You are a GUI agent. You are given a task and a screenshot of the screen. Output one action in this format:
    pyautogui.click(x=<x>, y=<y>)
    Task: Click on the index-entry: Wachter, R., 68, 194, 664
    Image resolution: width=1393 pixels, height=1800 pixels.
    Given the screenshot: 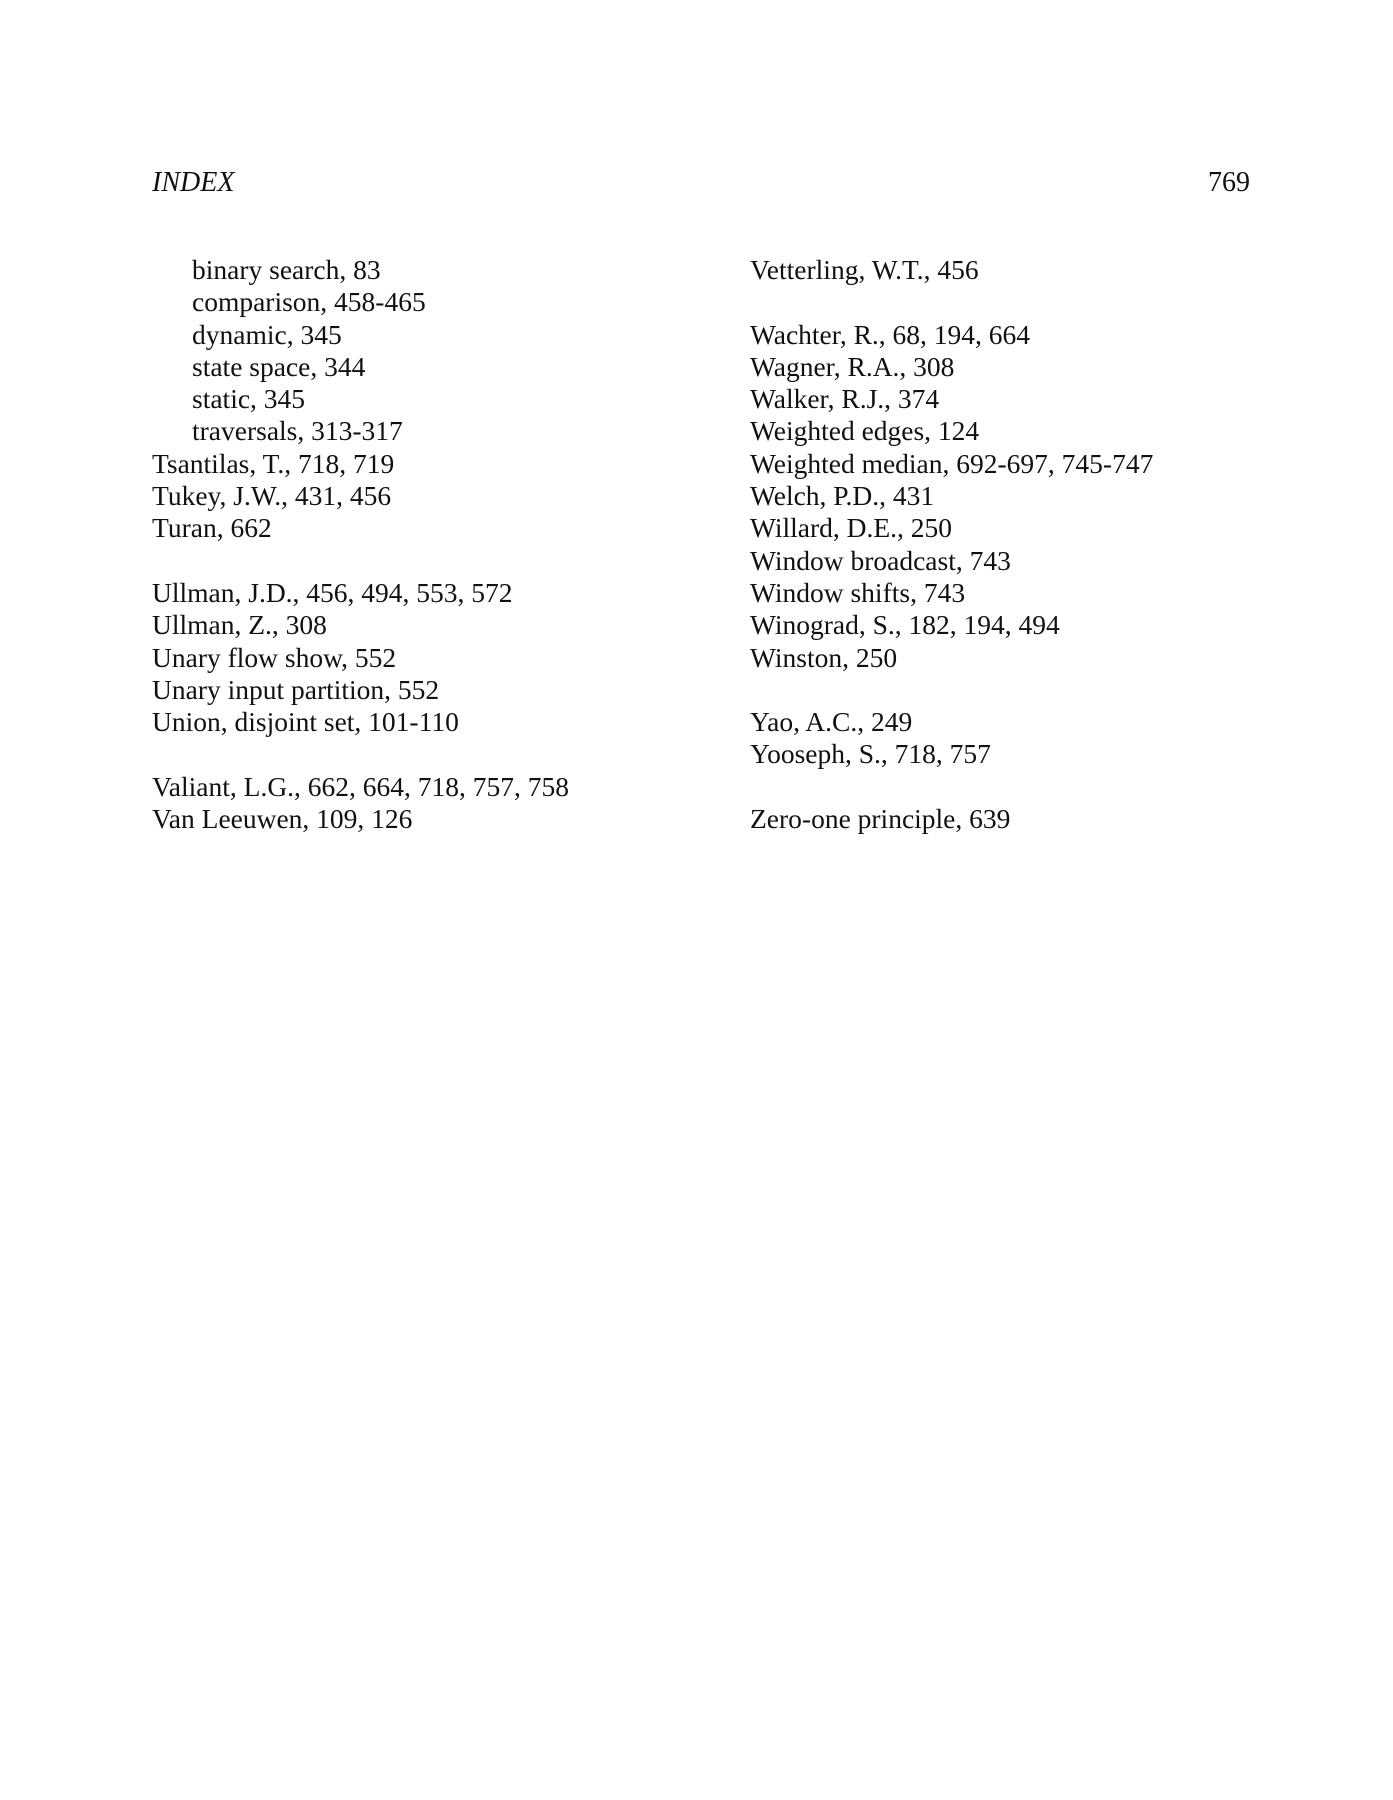 What is the action you would take?
    pyautogui.click(x=890, y=334)
    